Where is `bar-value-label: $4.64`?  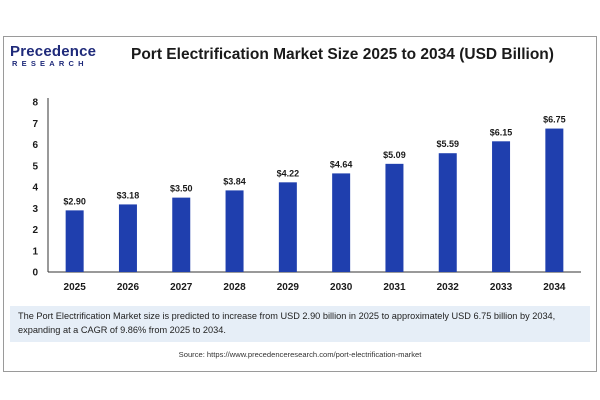 bar-value-label: $4.64 is located at coordinates (341, 164).